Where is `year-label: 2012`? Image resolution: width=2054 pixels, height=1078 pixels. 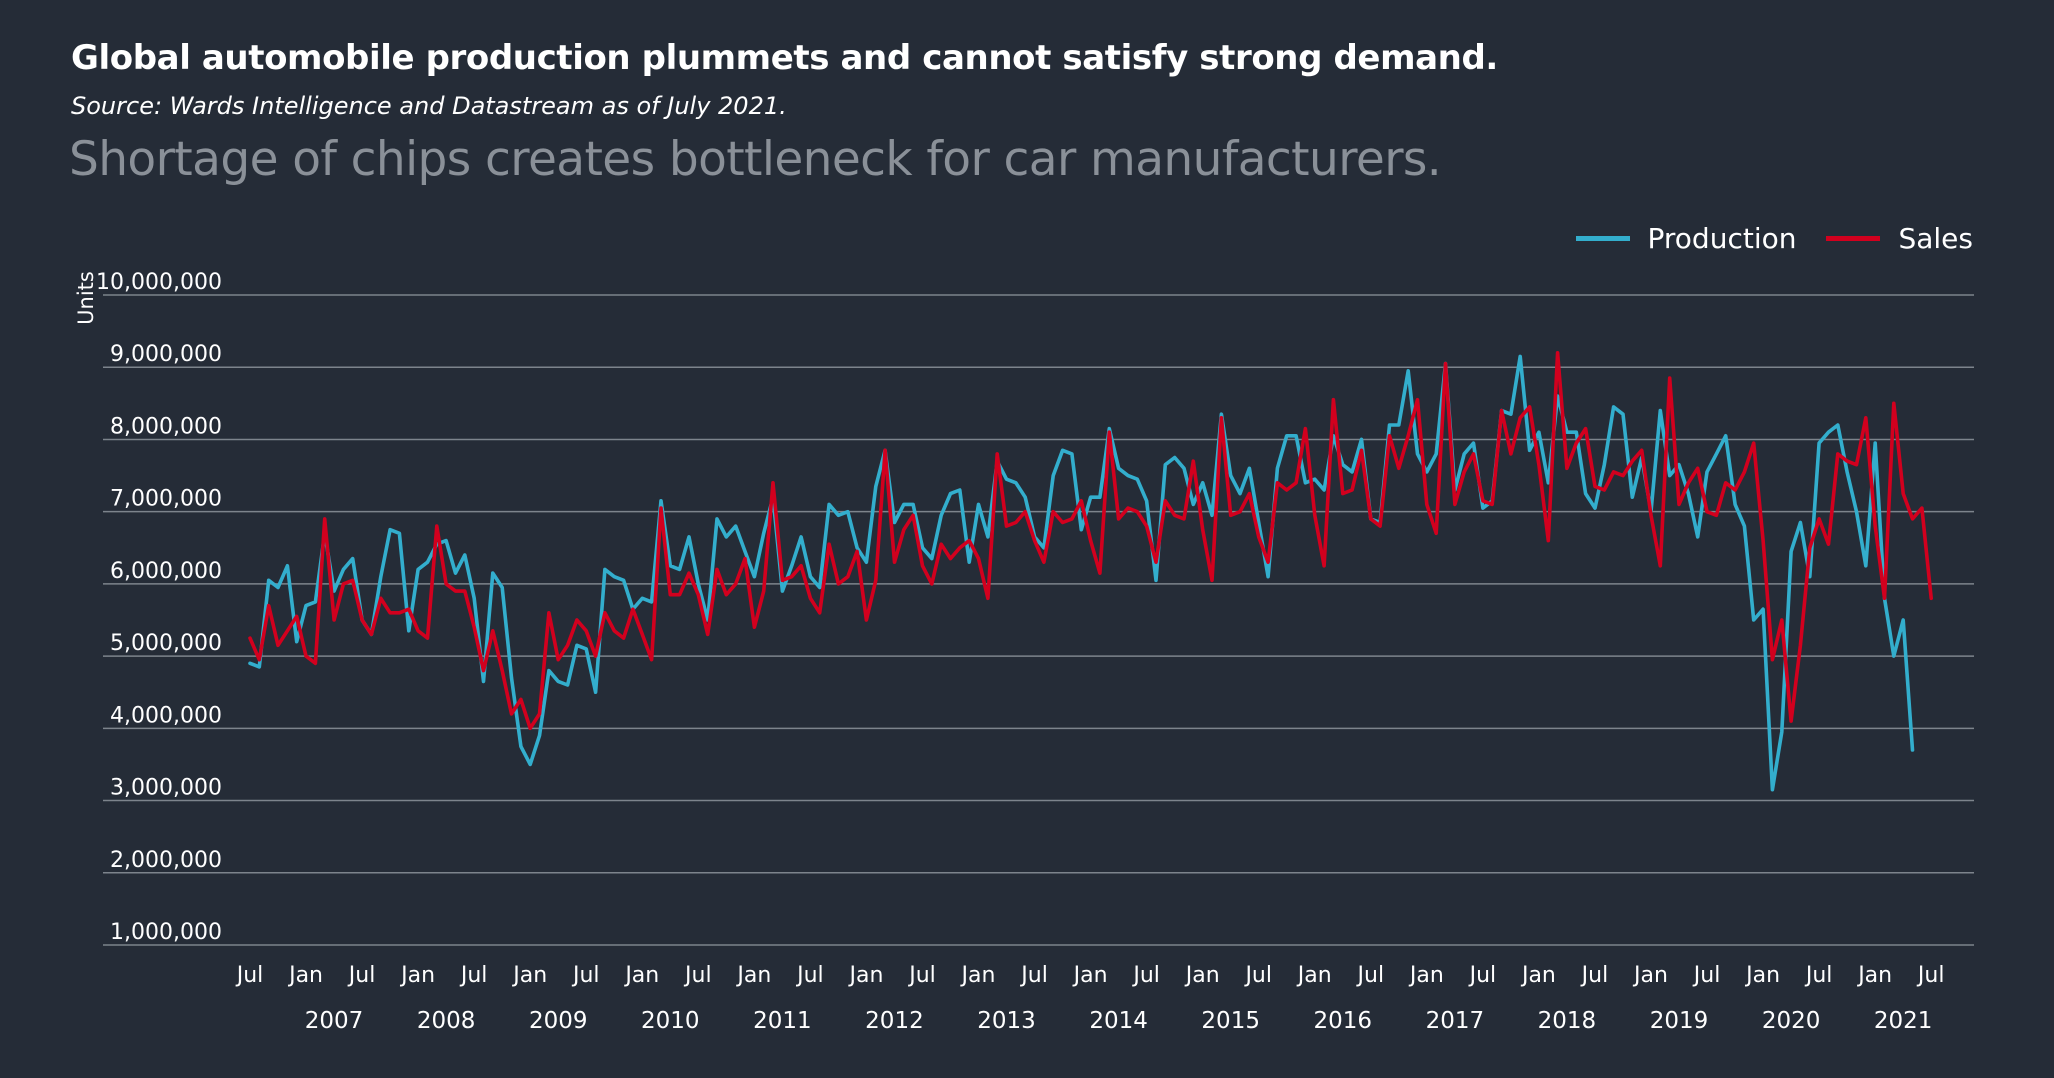
year-label: 2012 is located at coordinates (894, 1021).